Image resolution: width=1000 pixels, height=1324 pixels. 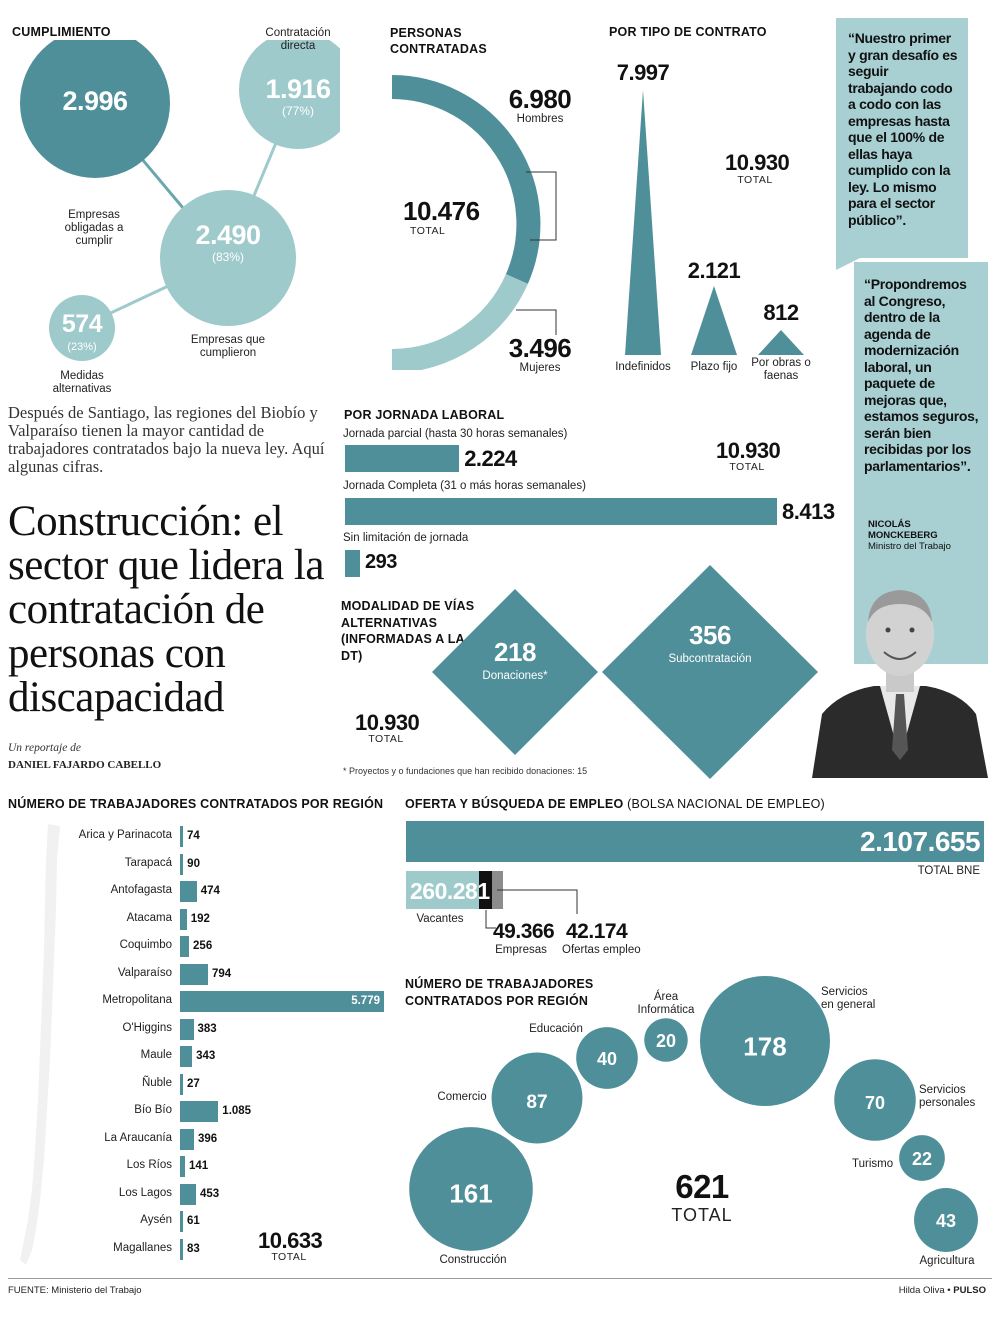 I want to click on informatica-label: Área Informática, so click(x=666, y=1003).